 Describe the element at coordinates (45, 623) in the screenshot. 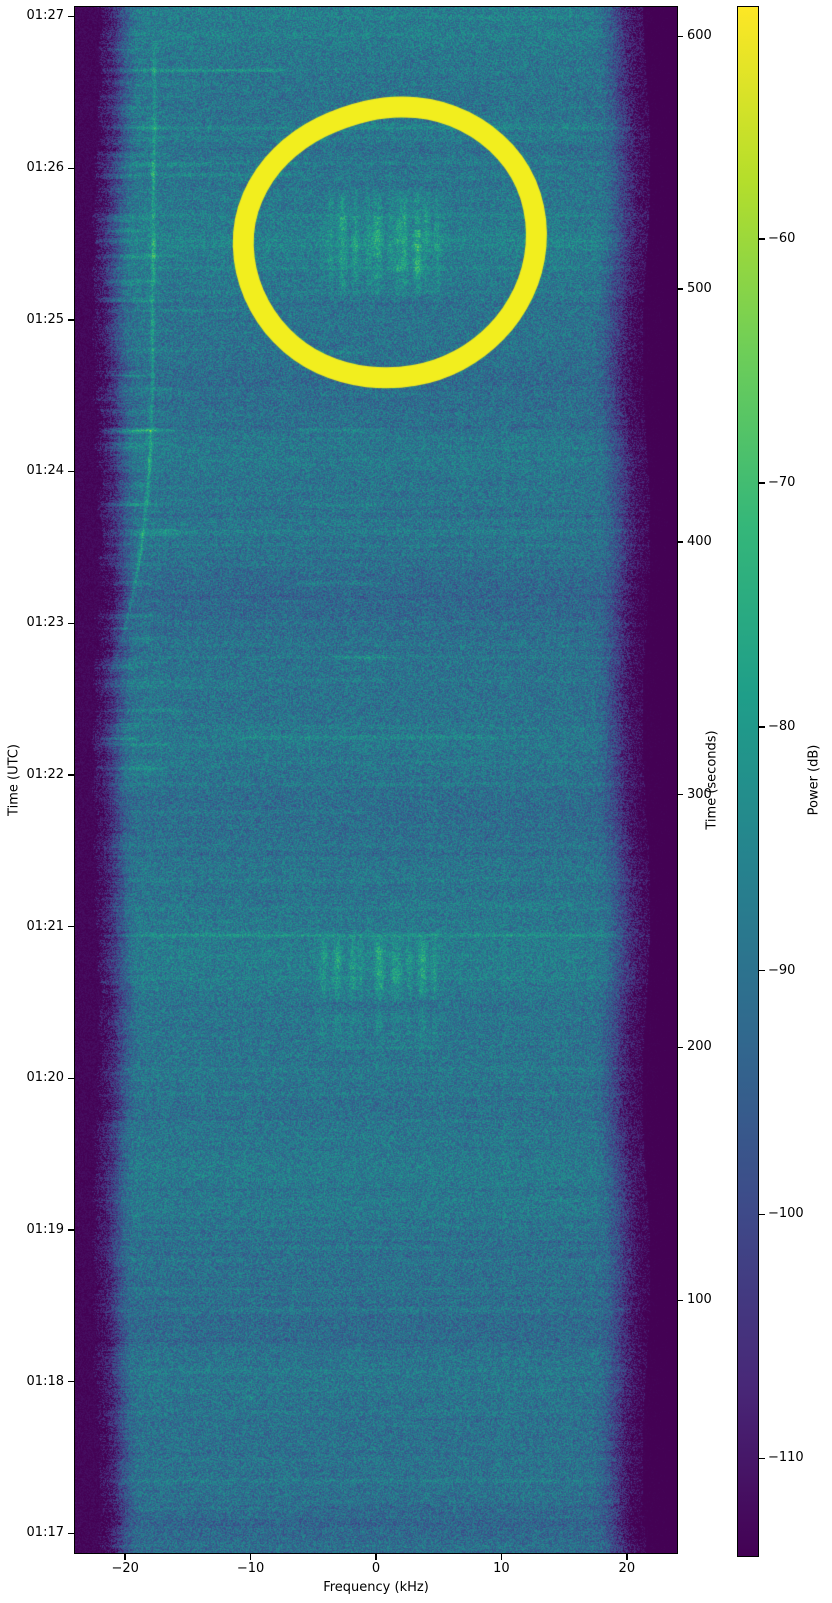

I see `y-tick-label-utc: 01:23` at that location.